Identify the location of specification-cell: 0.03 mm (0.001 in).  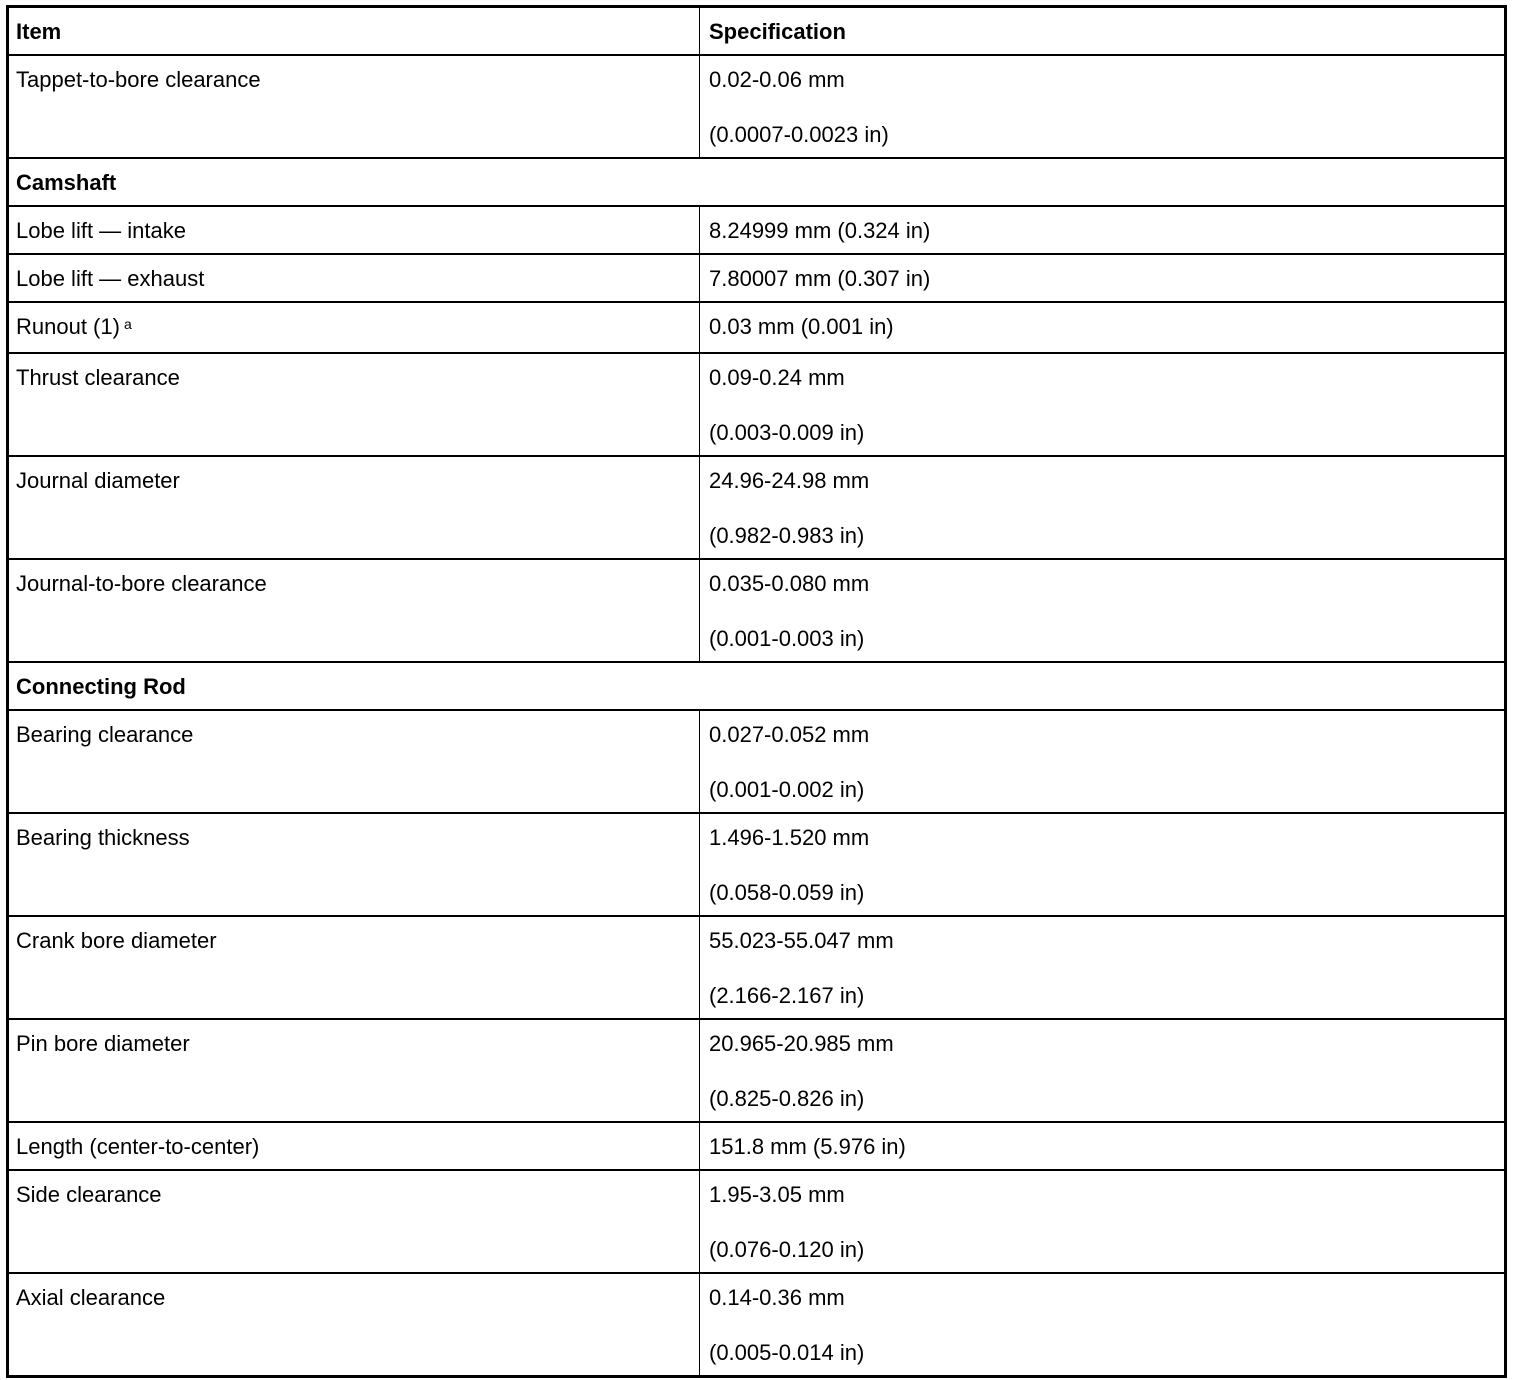
(1102, 327).